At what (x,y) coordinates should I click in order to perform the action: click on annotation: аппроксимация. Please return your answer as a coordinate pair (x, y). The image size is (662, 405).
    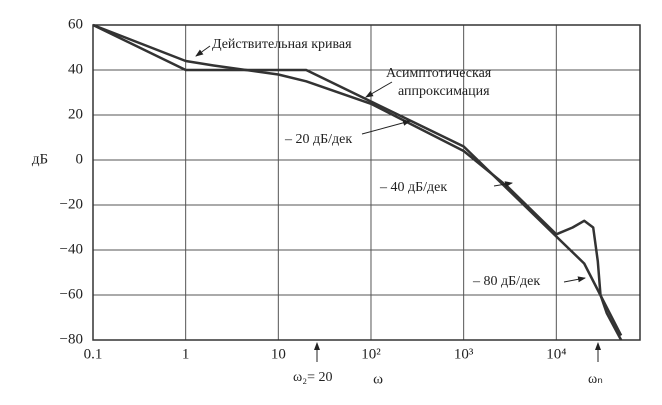
    Looking at the image, I should click on (444, 91).